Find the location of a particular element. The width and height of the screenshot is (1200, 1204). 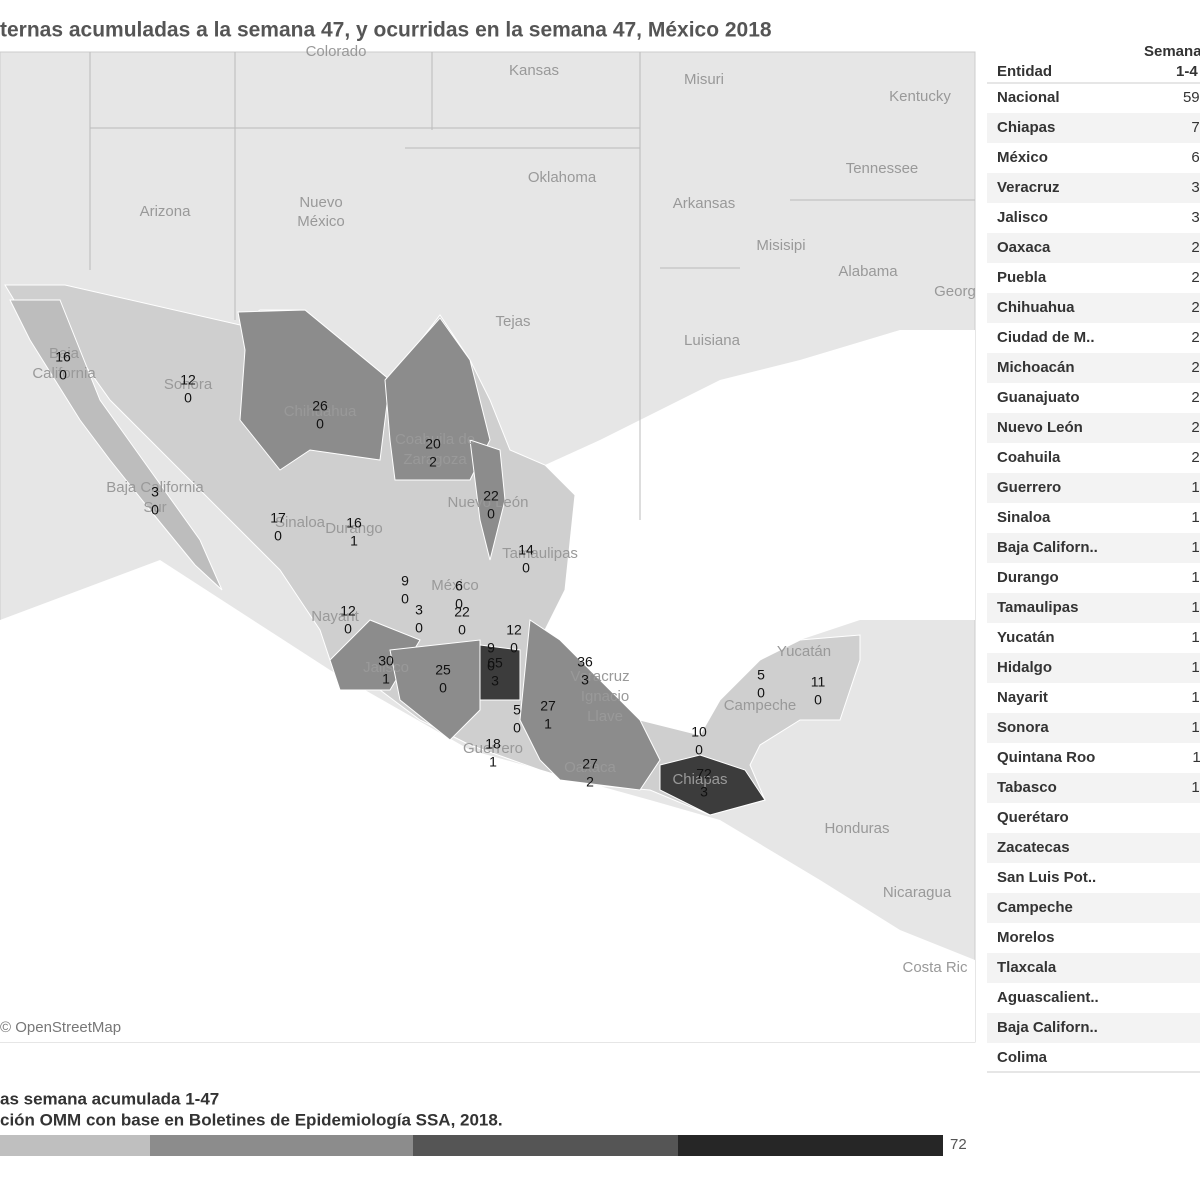

row-label: Aguascalient.. is located at coordinates (1048, 997).